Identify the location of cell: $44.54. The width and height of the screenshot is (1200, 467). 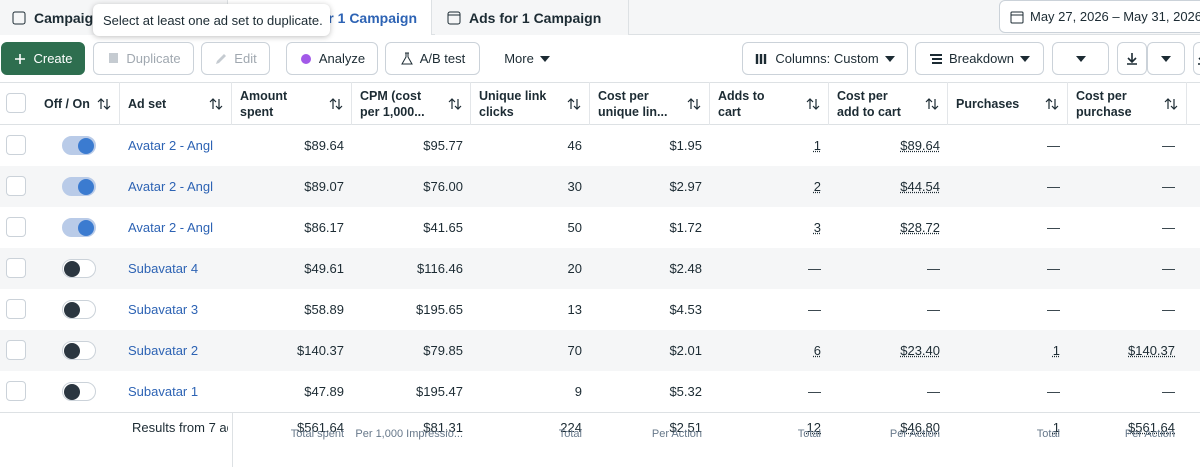
(920, 186).